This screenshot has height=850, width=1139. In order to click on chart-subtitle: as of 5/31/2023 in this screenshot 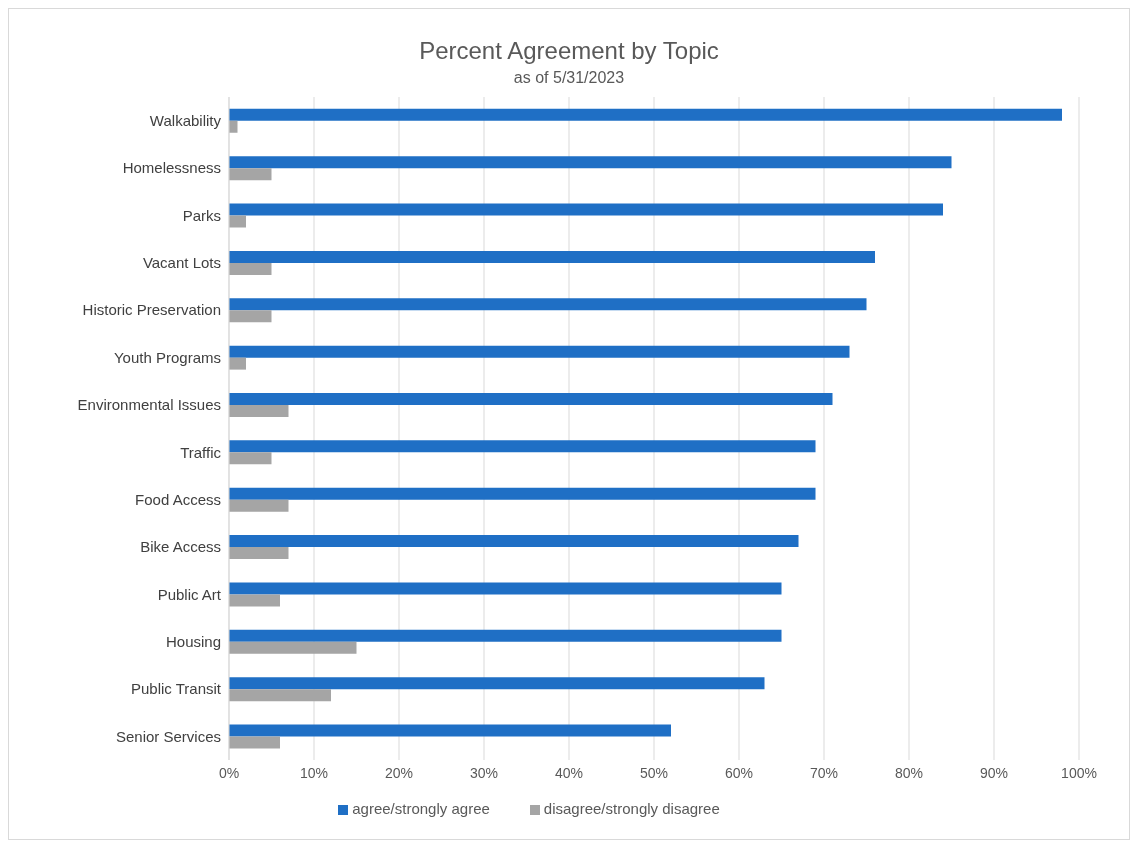, I will do `click(569, 78)`.